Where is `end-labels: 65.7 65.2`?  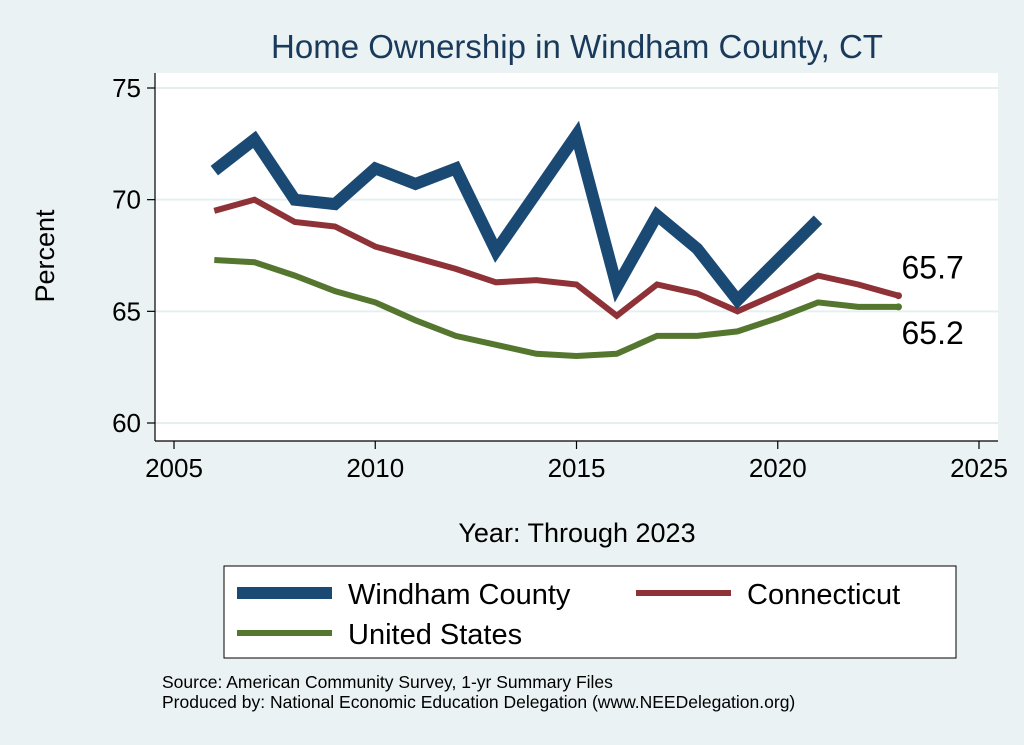 end-labels: 65.7 65.2 is located at coordinates (929, 300).